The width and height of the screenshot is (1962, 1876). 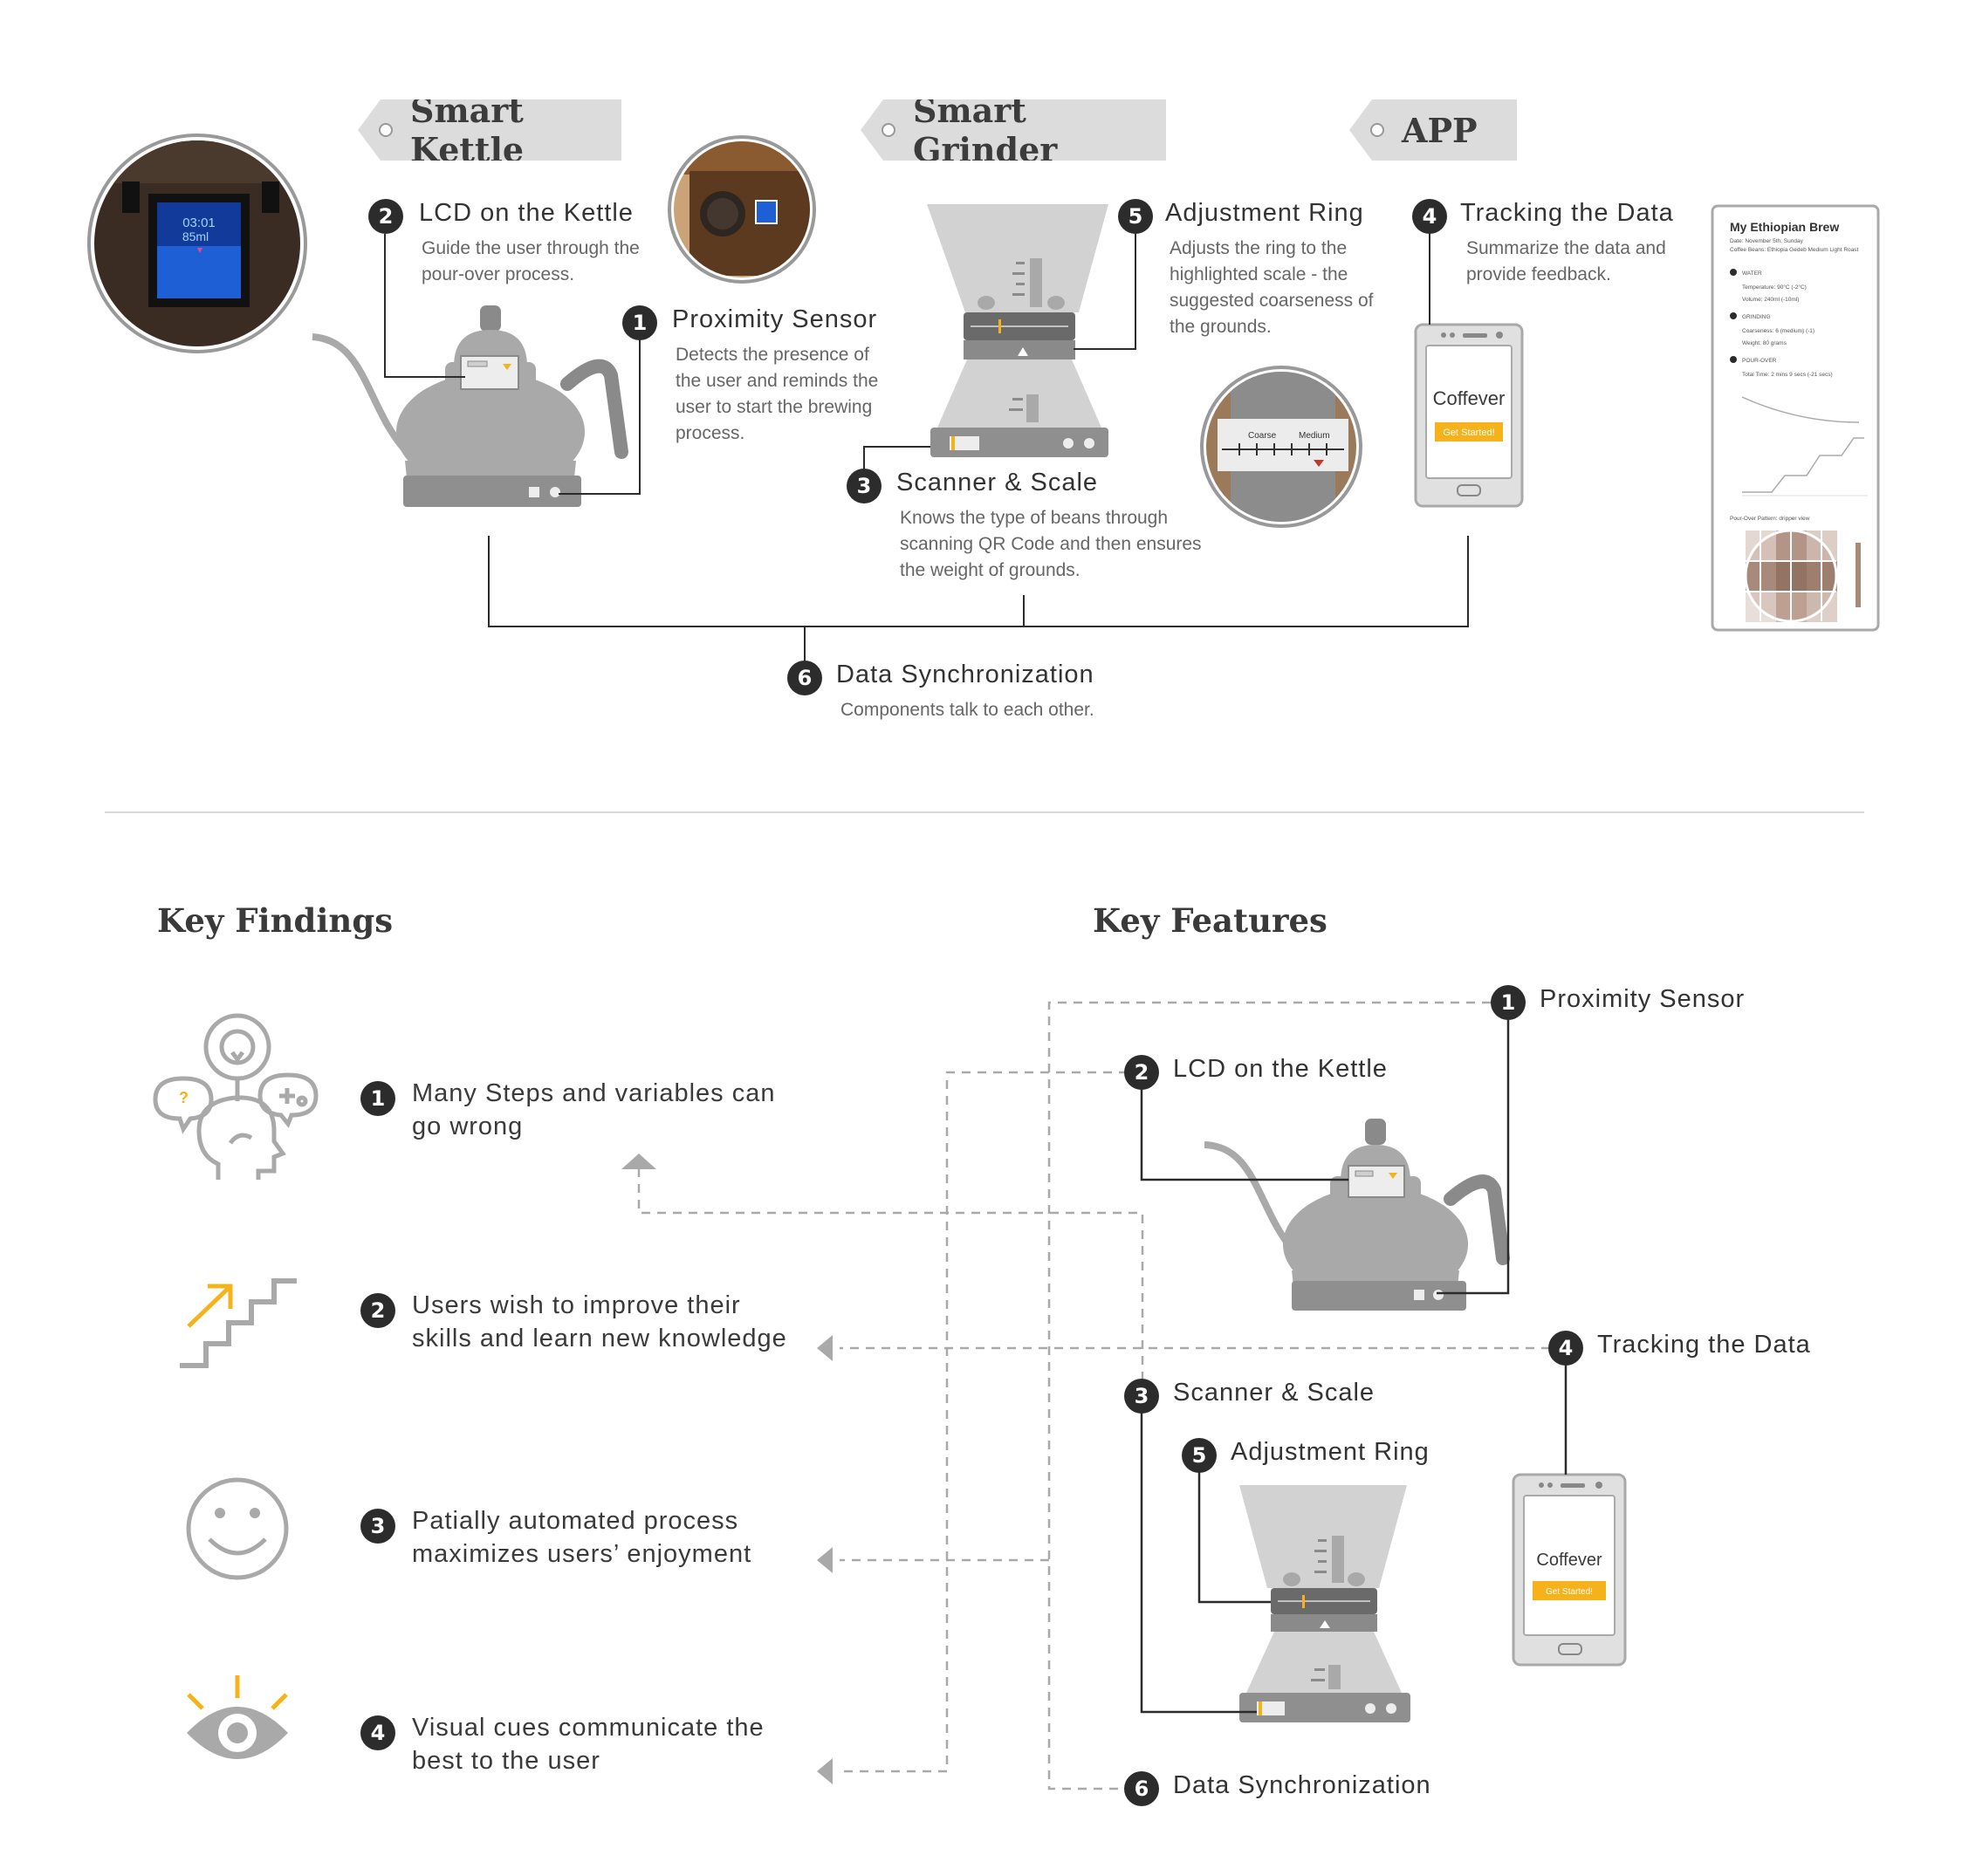 What do you see at coordinates (1756, 317) in the screenshot?
I see `report-grinding-head: GRINDING` at bounding box center [1756, 317].